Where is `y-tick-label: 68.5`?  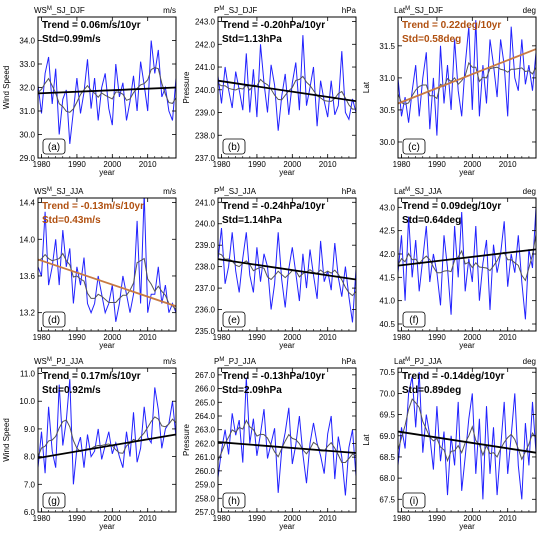 y-tick-label: 68.5 is located at coordinates (387, 457).